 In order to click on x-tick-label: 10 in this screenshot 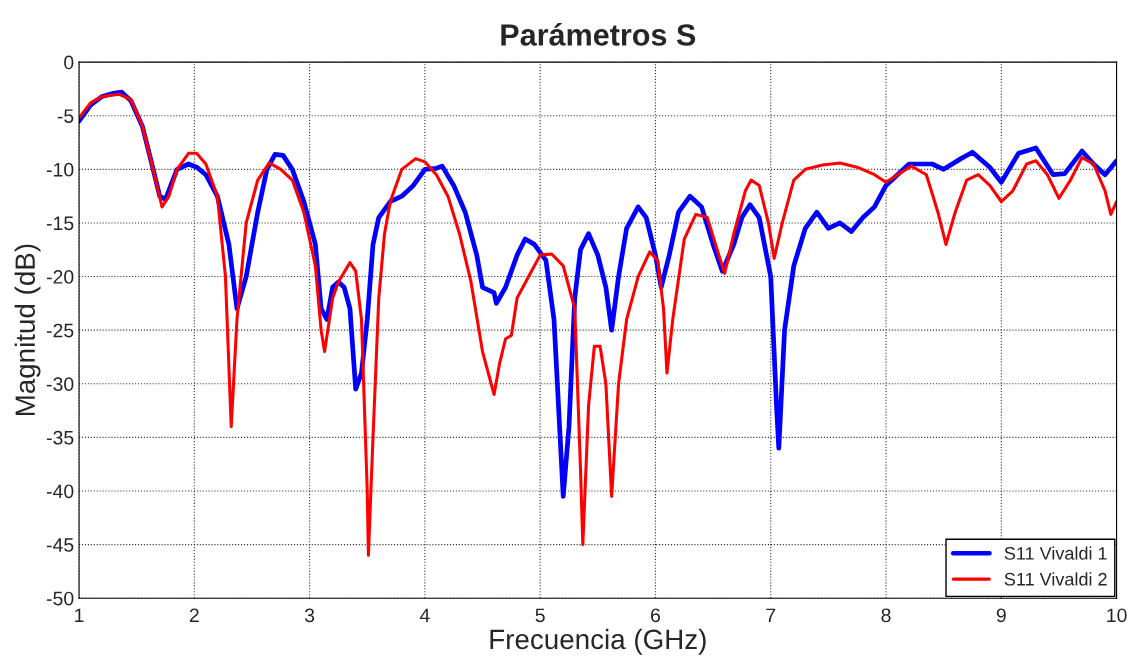, I will do `click(1117, 615)`.